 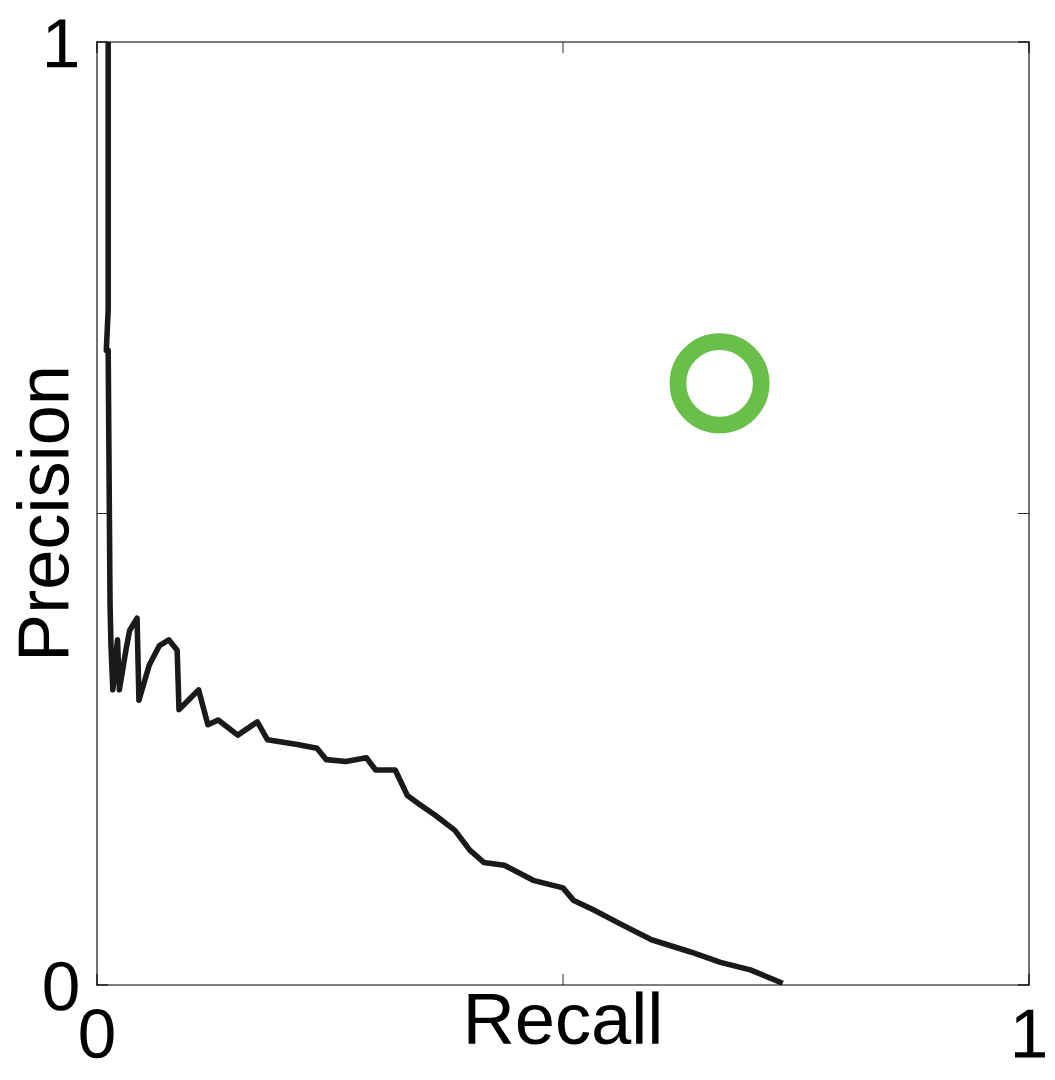 I want to click on x-axis-title: Recall, so click(x=563, y=1018).